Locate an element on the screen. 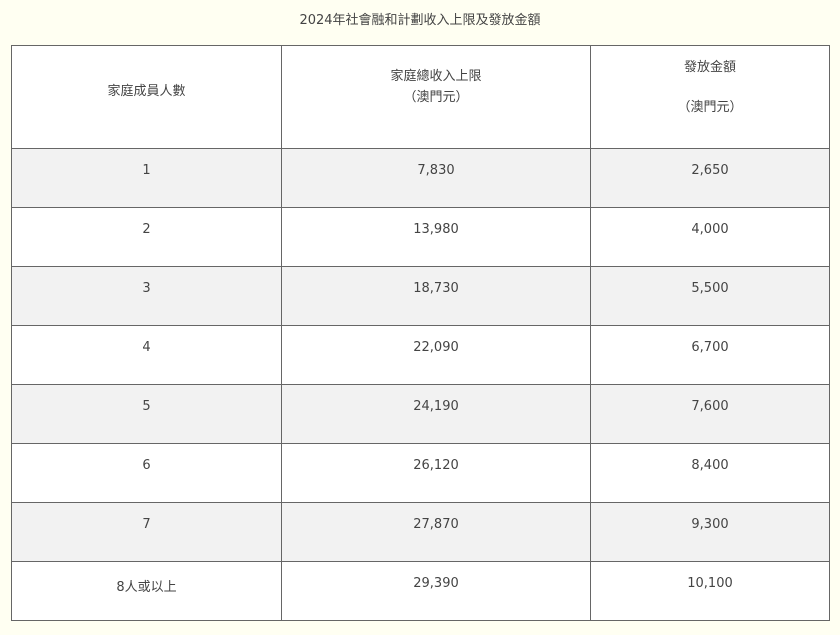  table-row: 3 18,730 5,500 is located at coordinates (420, 296).